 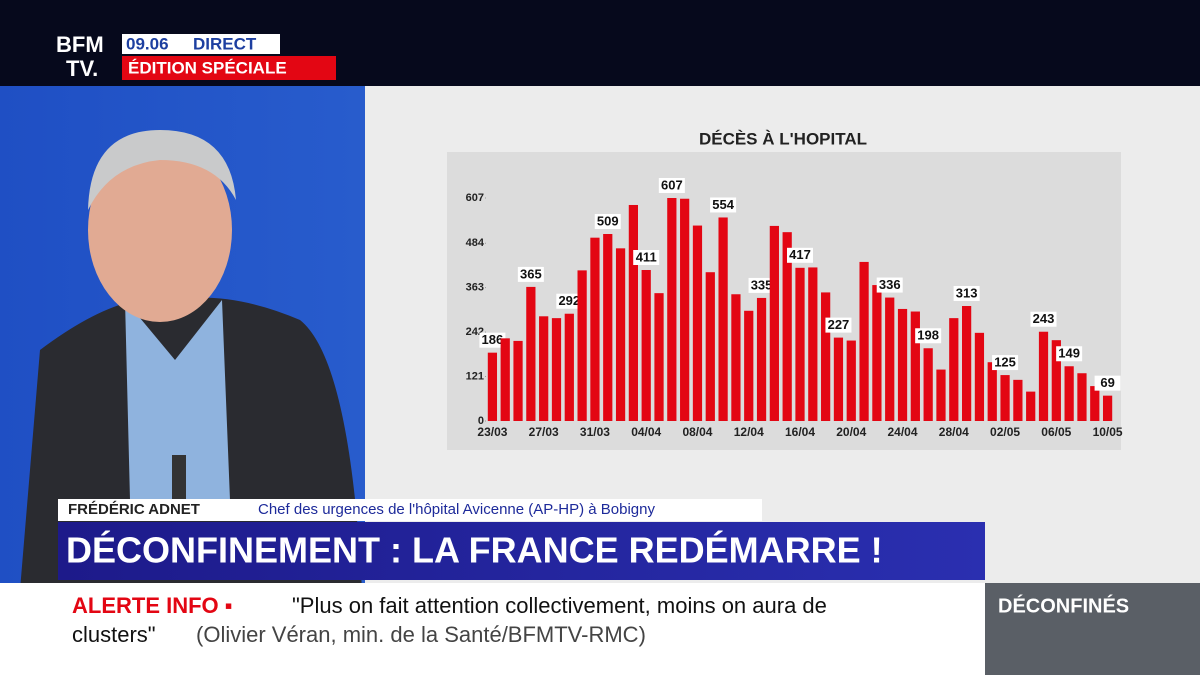 I want to click on edition-box, so click(x=229, y=68).